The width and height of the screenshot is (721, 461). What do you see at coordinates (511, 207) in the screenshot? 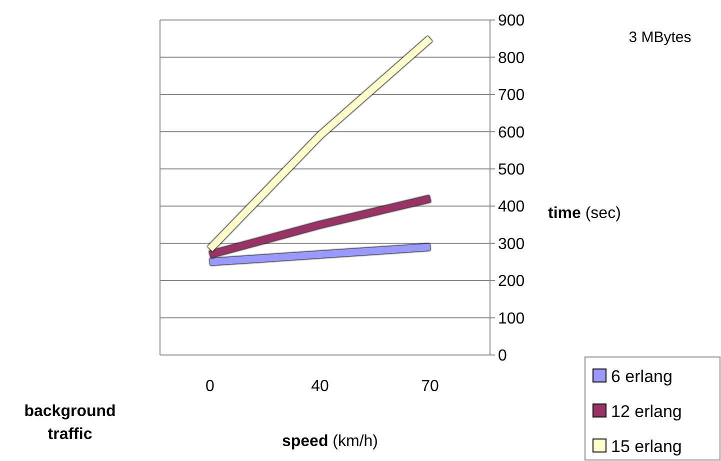
I see `y-tick-label: 400` at bounding box center [511, 207].